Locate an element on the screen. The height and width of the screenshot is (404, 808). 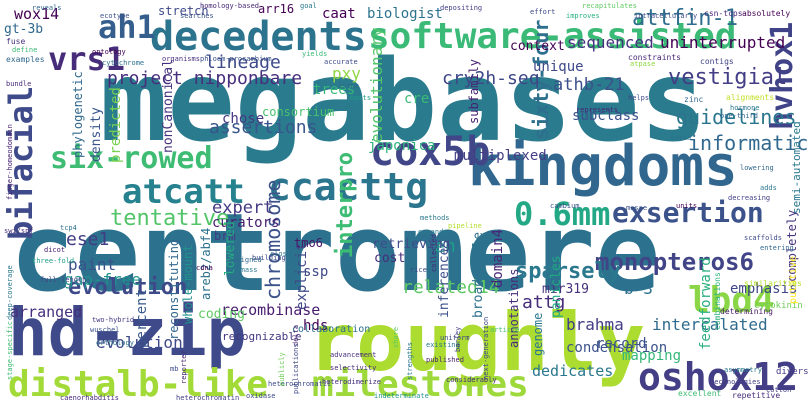
word: monopteros6 is located at coordinates (674, 262).